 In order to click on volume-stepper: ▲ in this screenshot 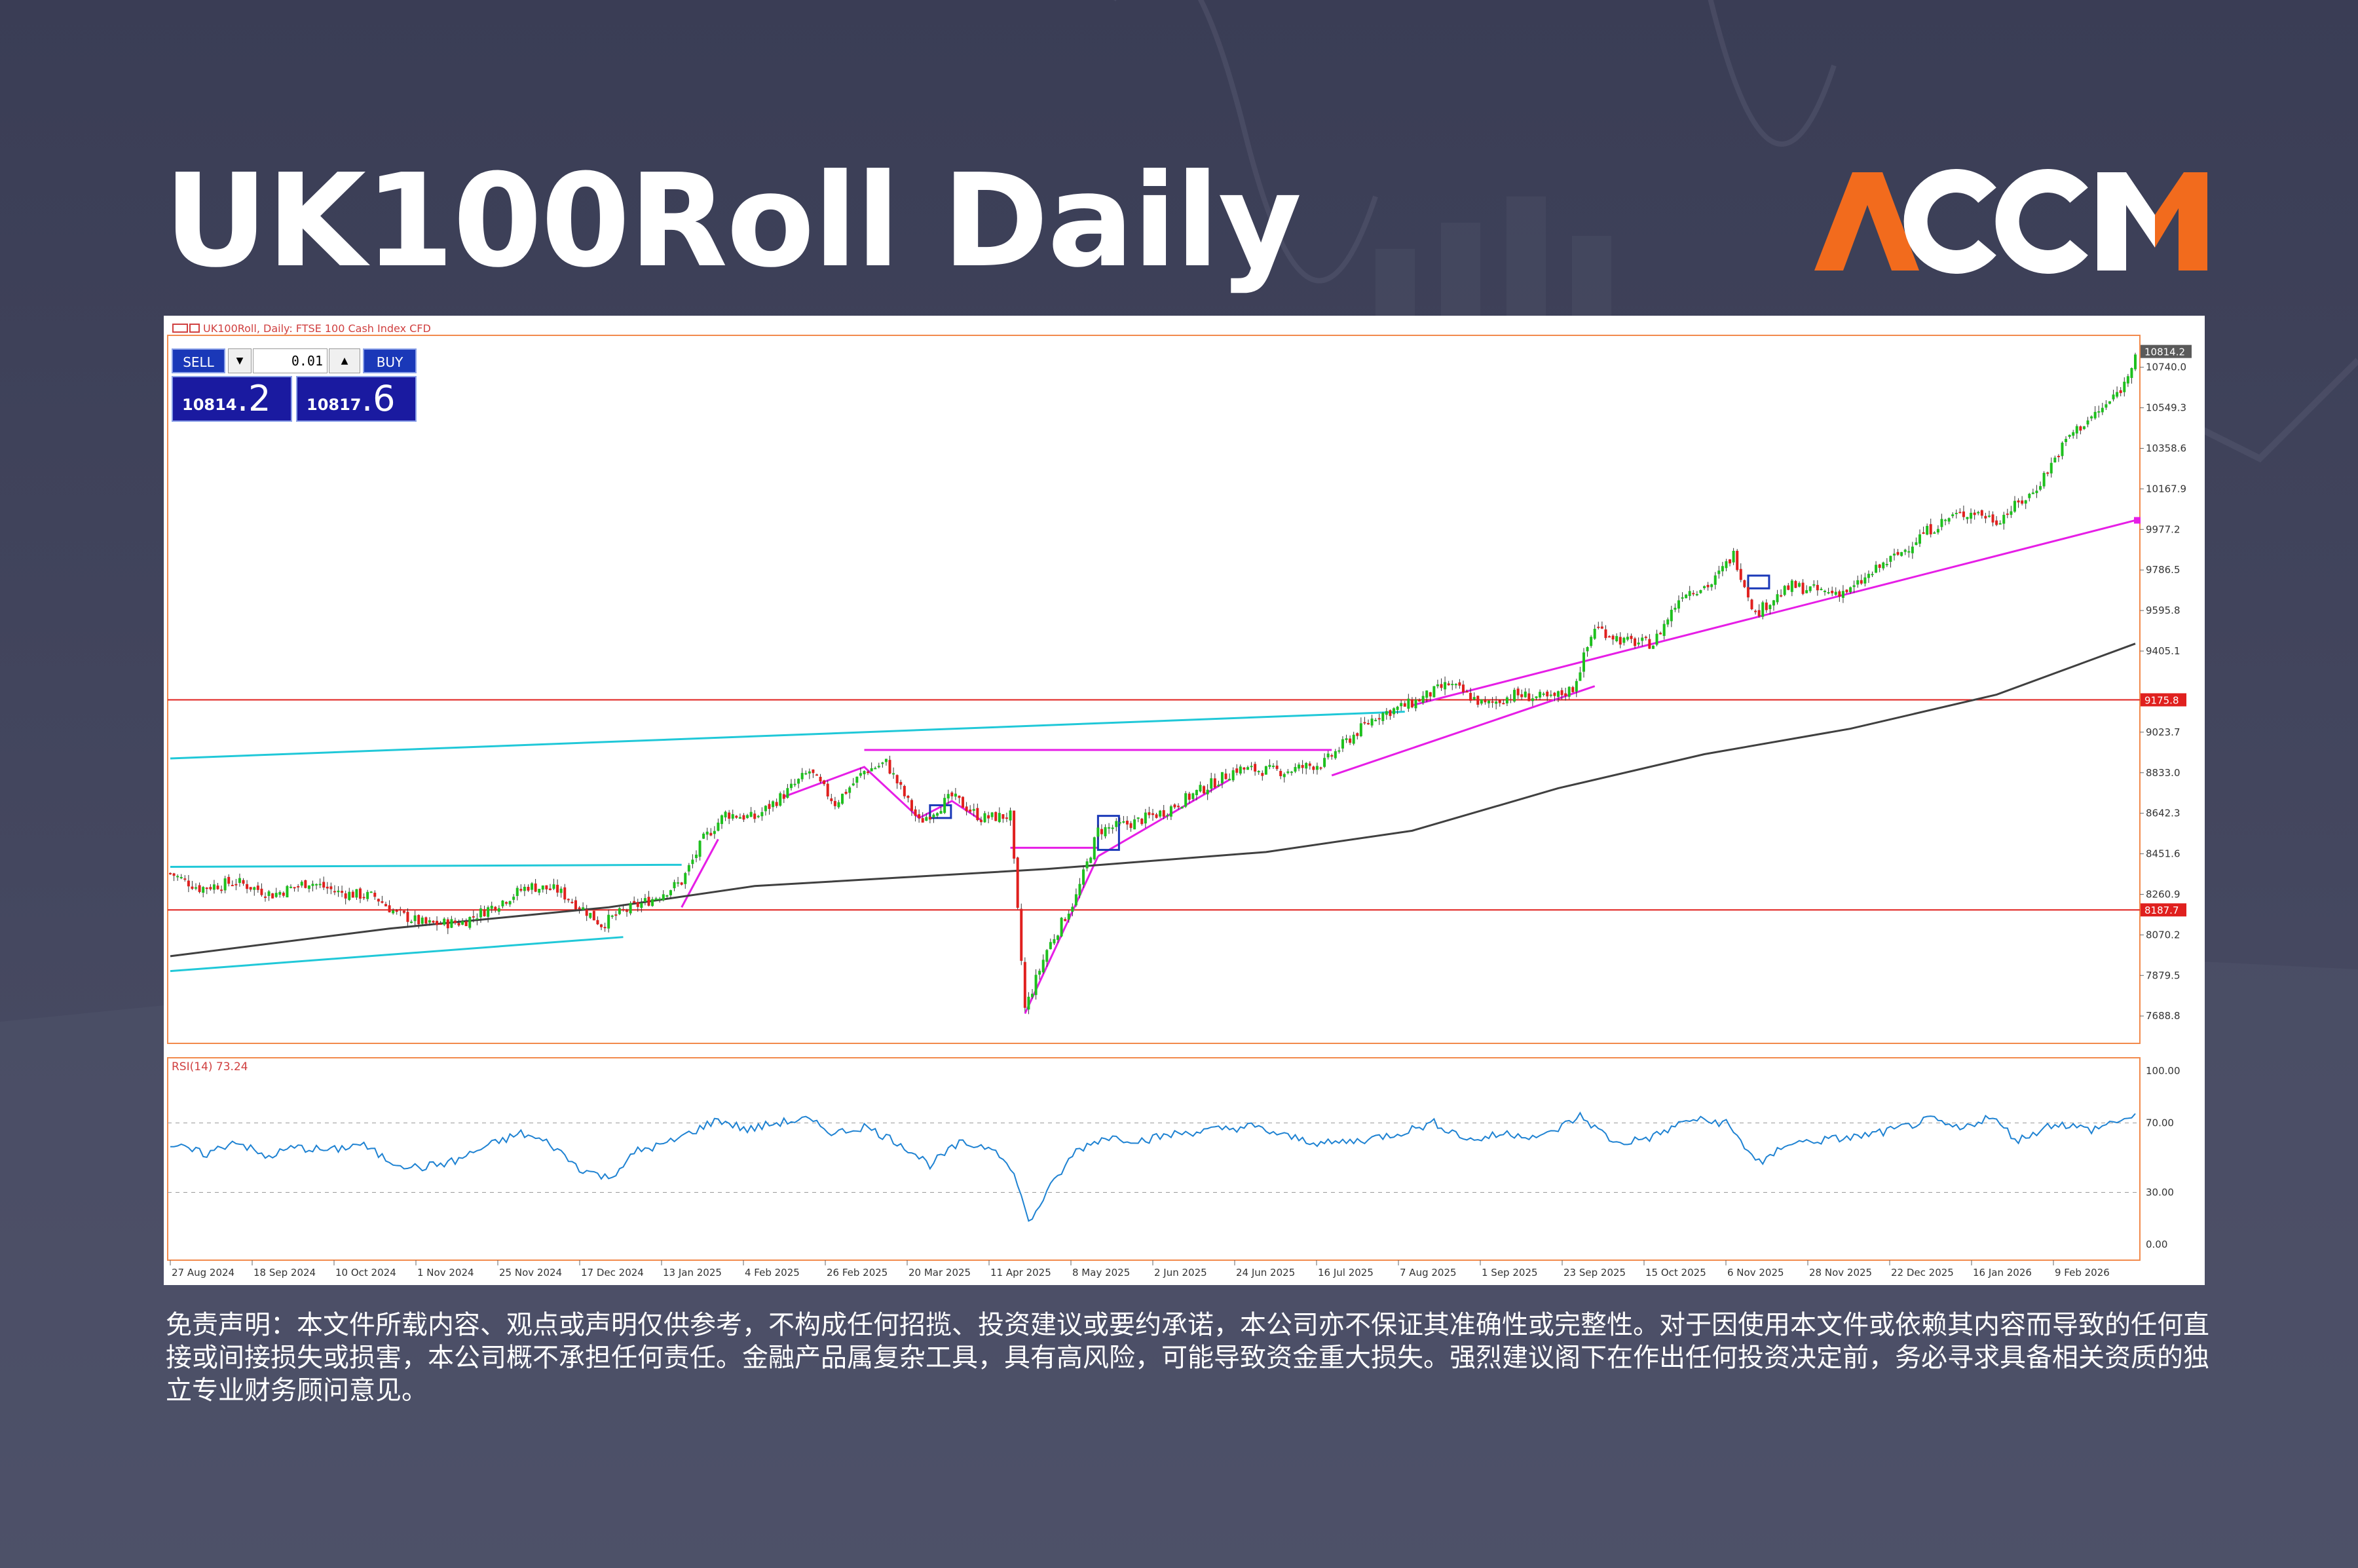, I will do `click(345, 360)`.